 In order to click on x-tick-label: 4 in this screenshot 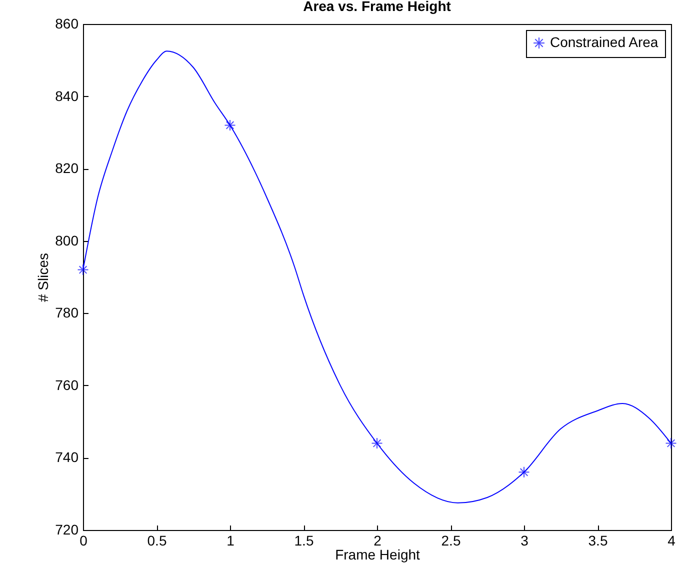, I will do `click(672, 540)`.